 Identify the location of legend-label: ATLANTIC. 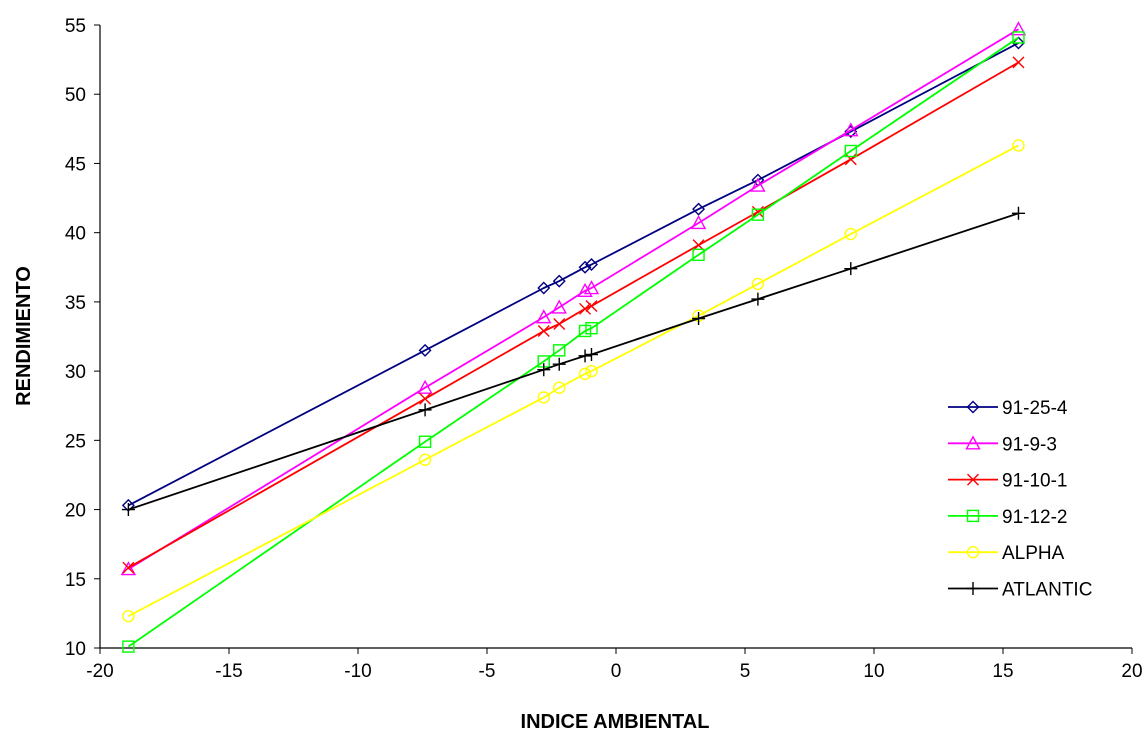
(1047, 590).